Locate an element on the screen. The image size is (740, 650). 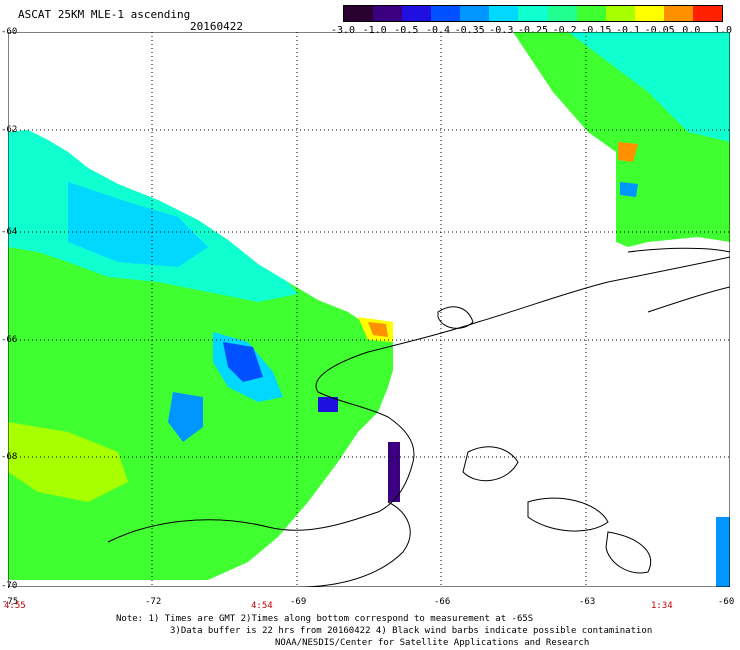
lon-label: -60 is located at coordinates (726, 602).